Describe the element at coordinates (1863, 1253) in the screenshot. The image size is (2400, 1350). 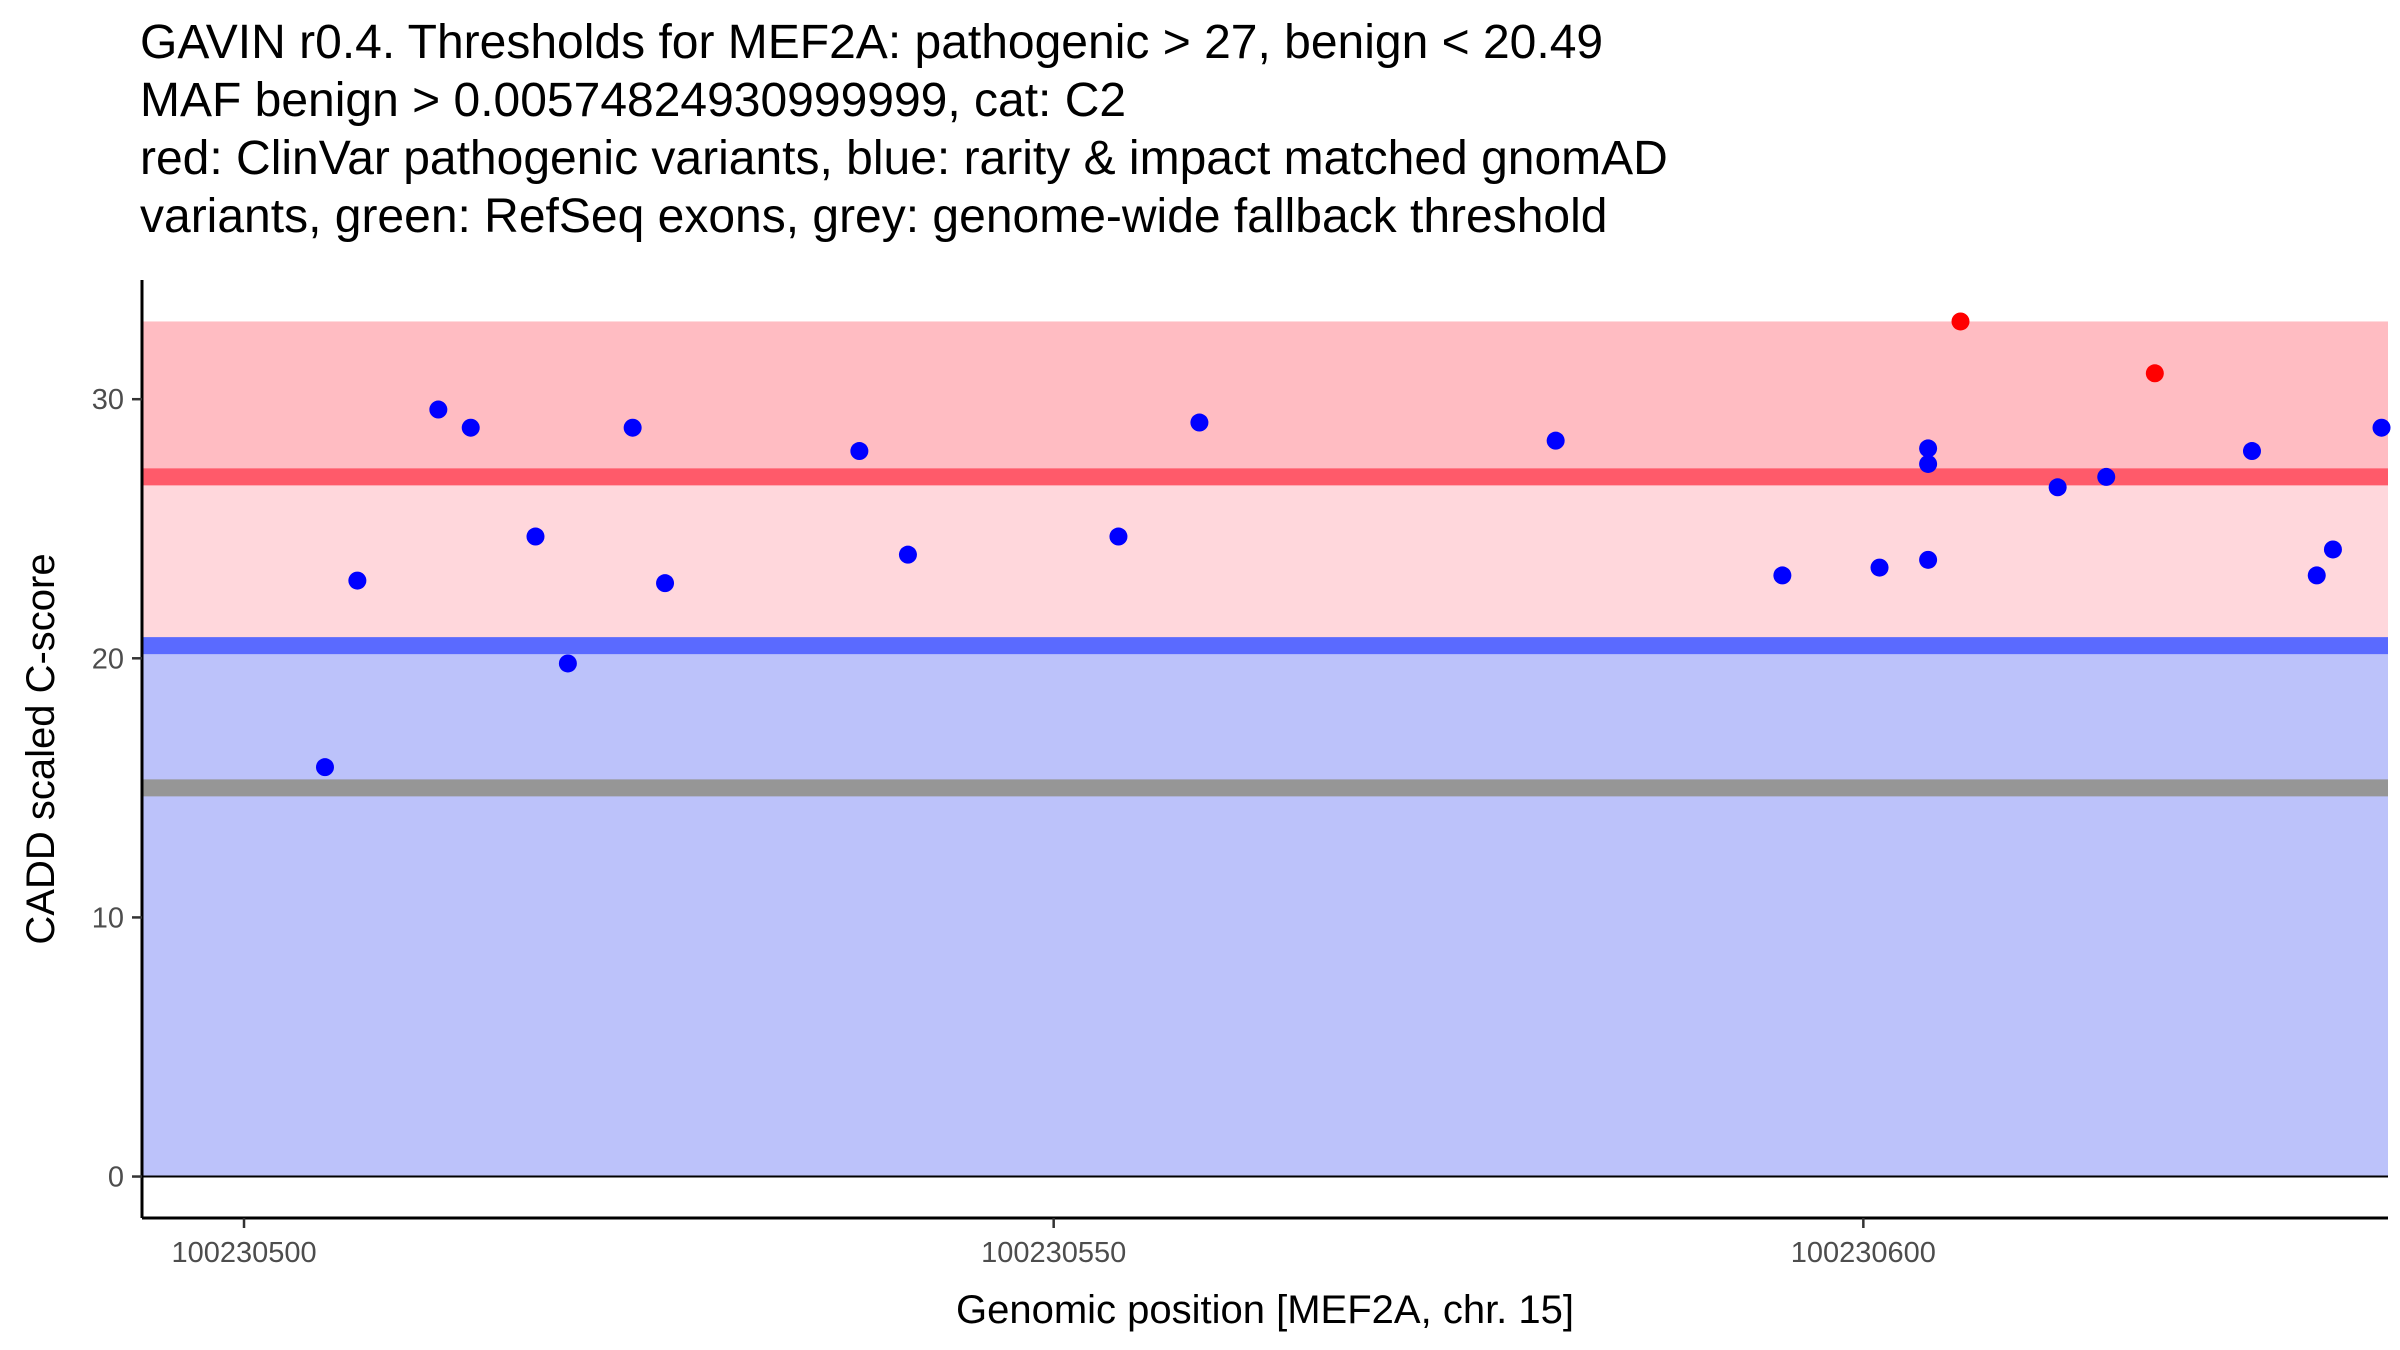
I see `x-tick-label: 100230600` at that location.